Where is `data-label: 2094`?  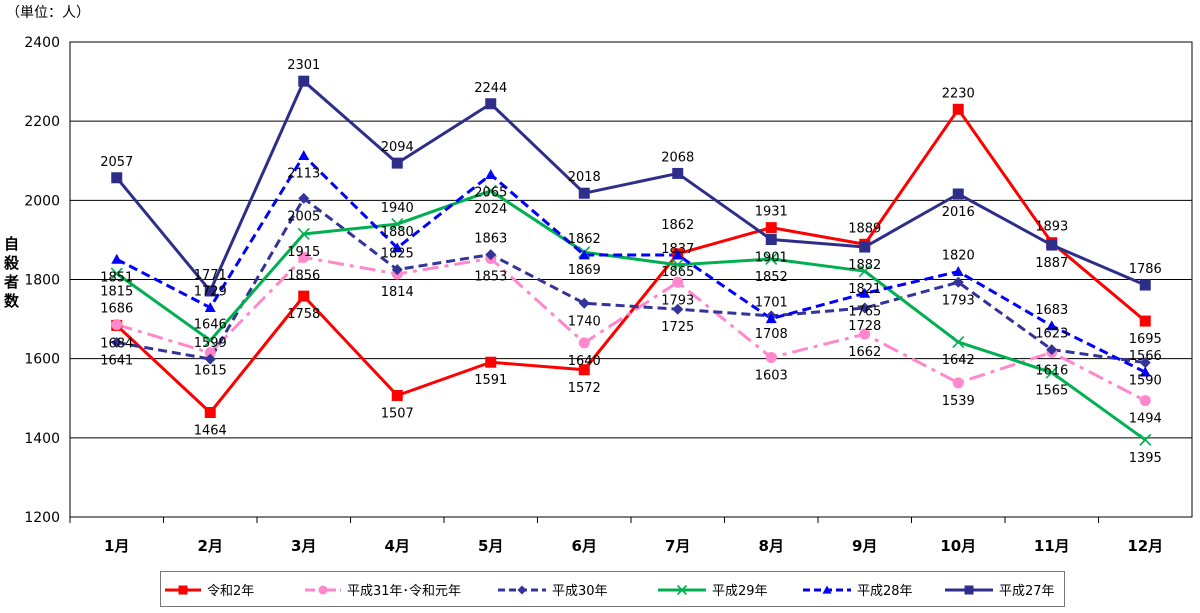
data-label: 2094 is located at coordinates (397, 147).